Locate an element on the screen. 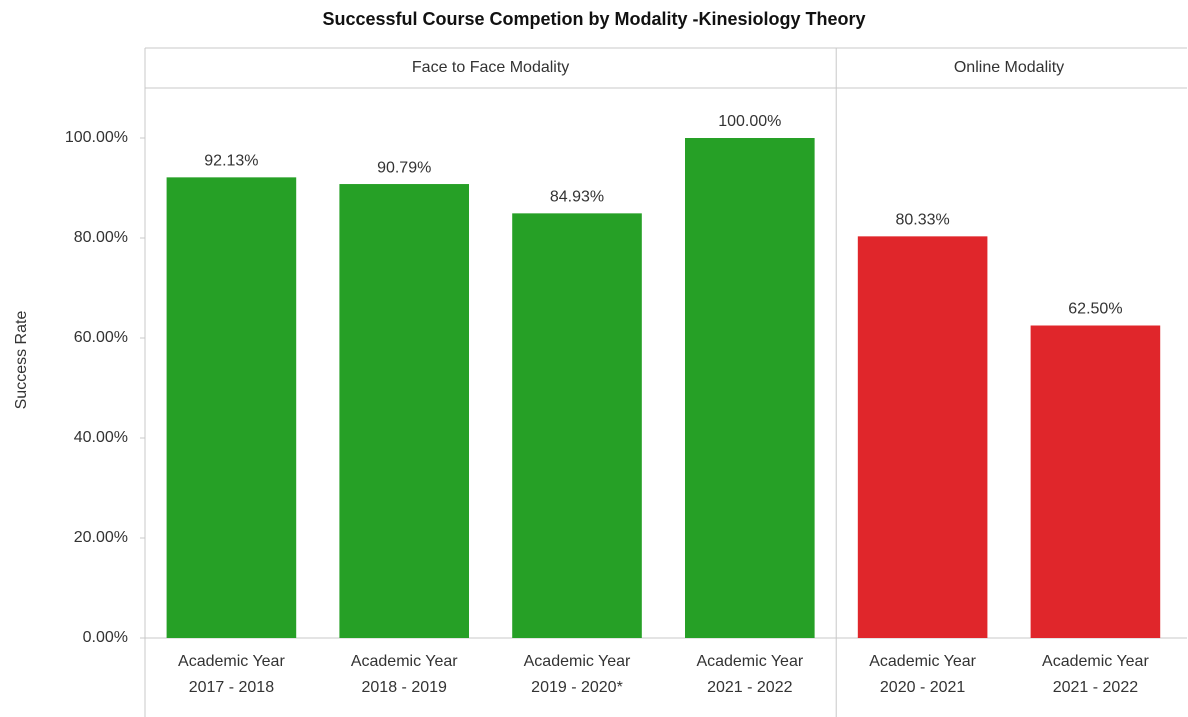 This screenshot has height=717, width=1188. value-label: 90.79% is located at coordinates (404, 167).